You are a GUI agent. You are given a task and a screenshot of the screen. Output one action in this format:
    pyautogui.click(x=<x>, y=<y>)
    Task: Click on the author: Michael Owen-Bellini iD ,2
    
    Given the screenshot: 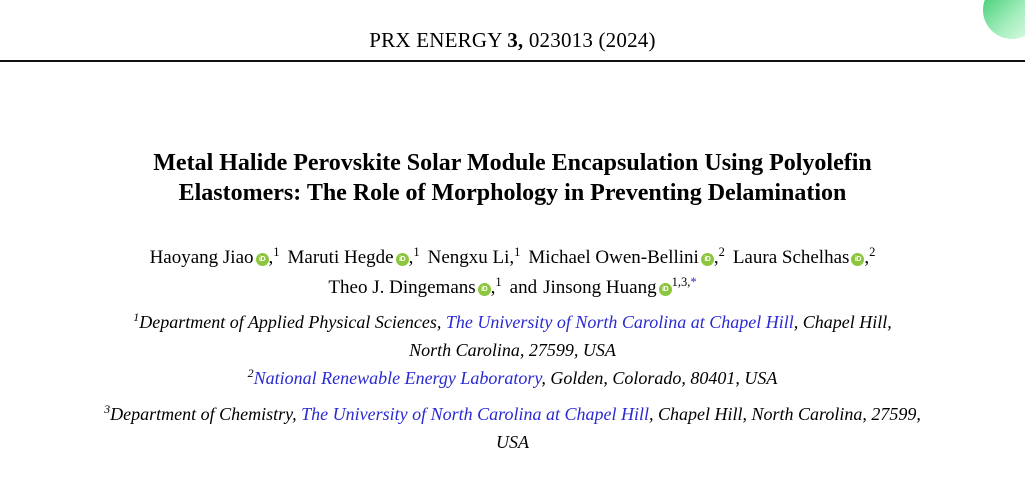 What is the action you would take?
    pyautogui.click(x=626, y=256)
    